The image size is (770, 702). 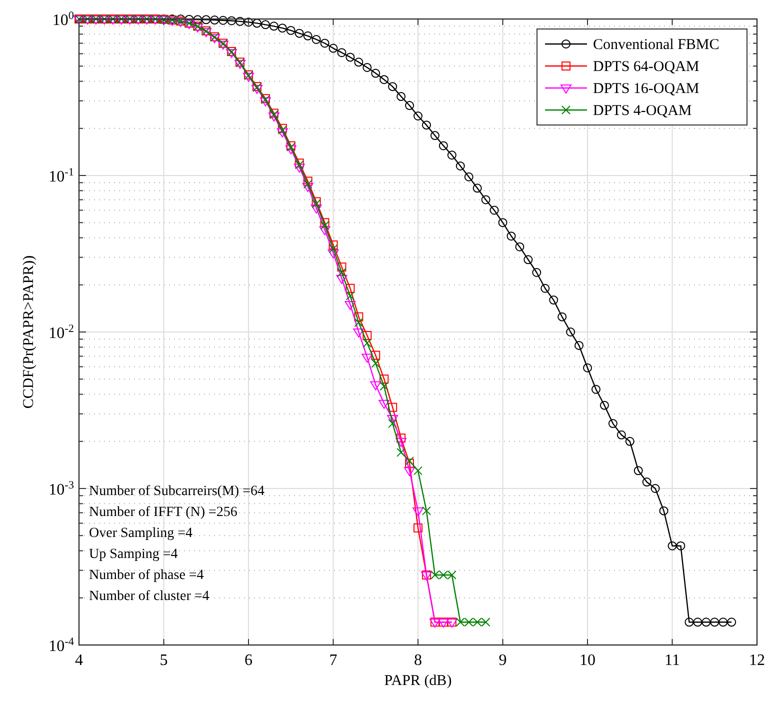 I want to click on y-tick-label: 10$^{-1}$, so click(x=61, y=176).